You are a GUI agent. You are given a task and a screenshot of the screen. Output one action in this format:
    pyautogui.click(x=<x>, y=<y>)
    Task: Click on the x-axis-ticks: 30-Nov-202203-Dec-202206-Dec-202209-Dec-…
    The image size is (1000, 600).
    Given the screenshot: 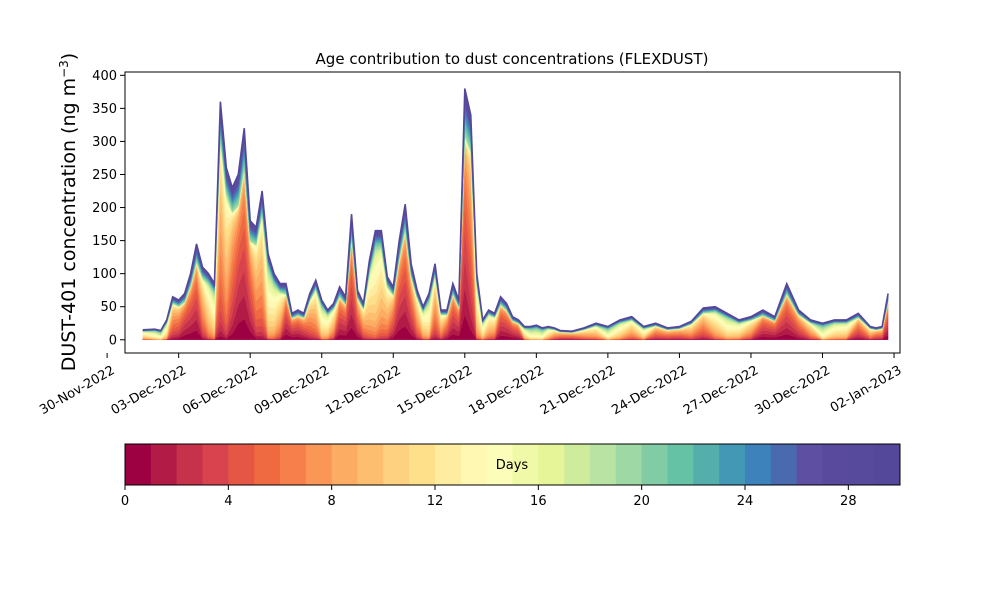 What is the action you would take?
    pyautogui.click(x=470, y=385)
    